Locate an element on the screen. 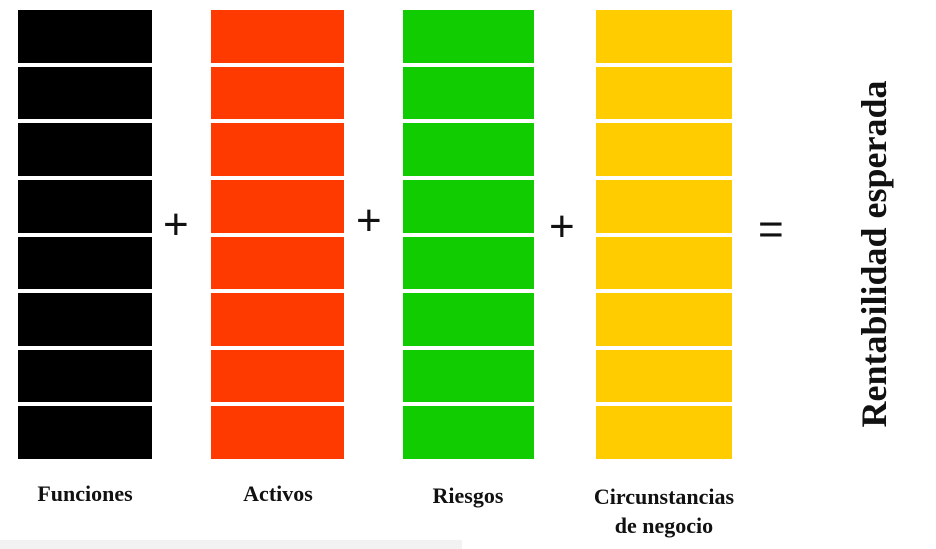 This screenshot has width=936, height=549. equals-operator: = is located at coordinates (771, 229).